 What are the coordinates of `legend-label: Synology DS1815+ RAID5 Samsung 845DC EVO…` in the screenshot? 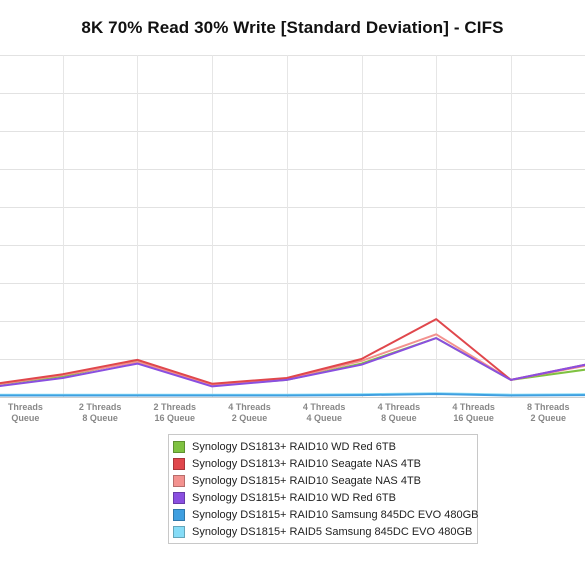 It's located at (332, 531).